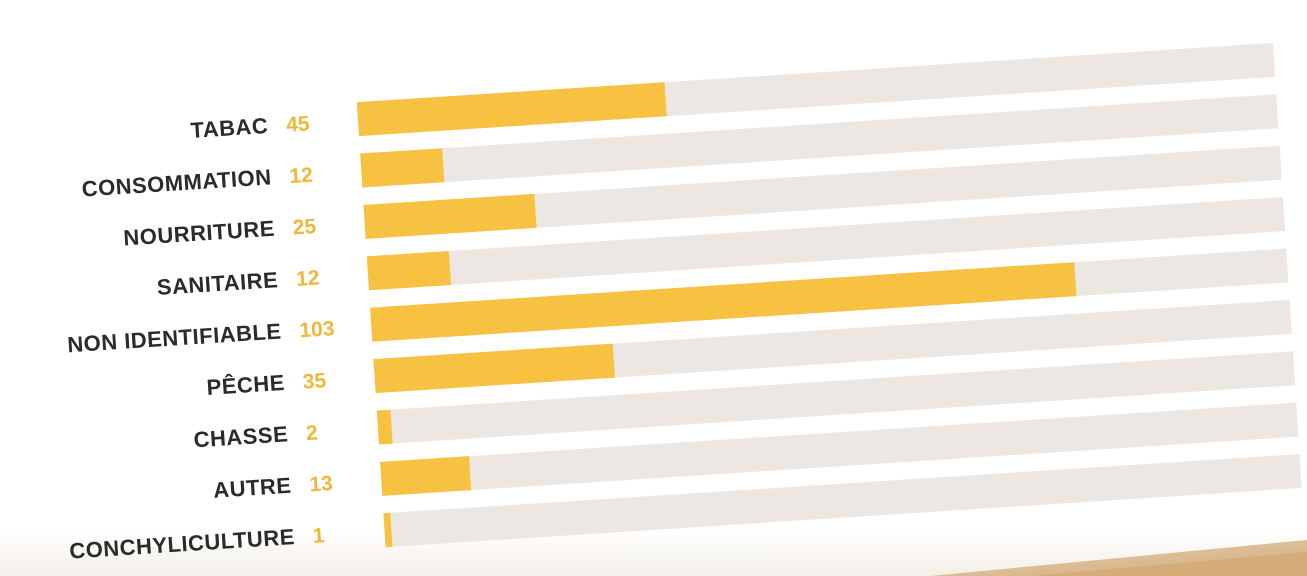 Image resolution: width=1307 pixels, height=576 pixels. Describe the element at coordinates (311, 433) in the screenshot. I see `value-label-chasse: 2` at that location.